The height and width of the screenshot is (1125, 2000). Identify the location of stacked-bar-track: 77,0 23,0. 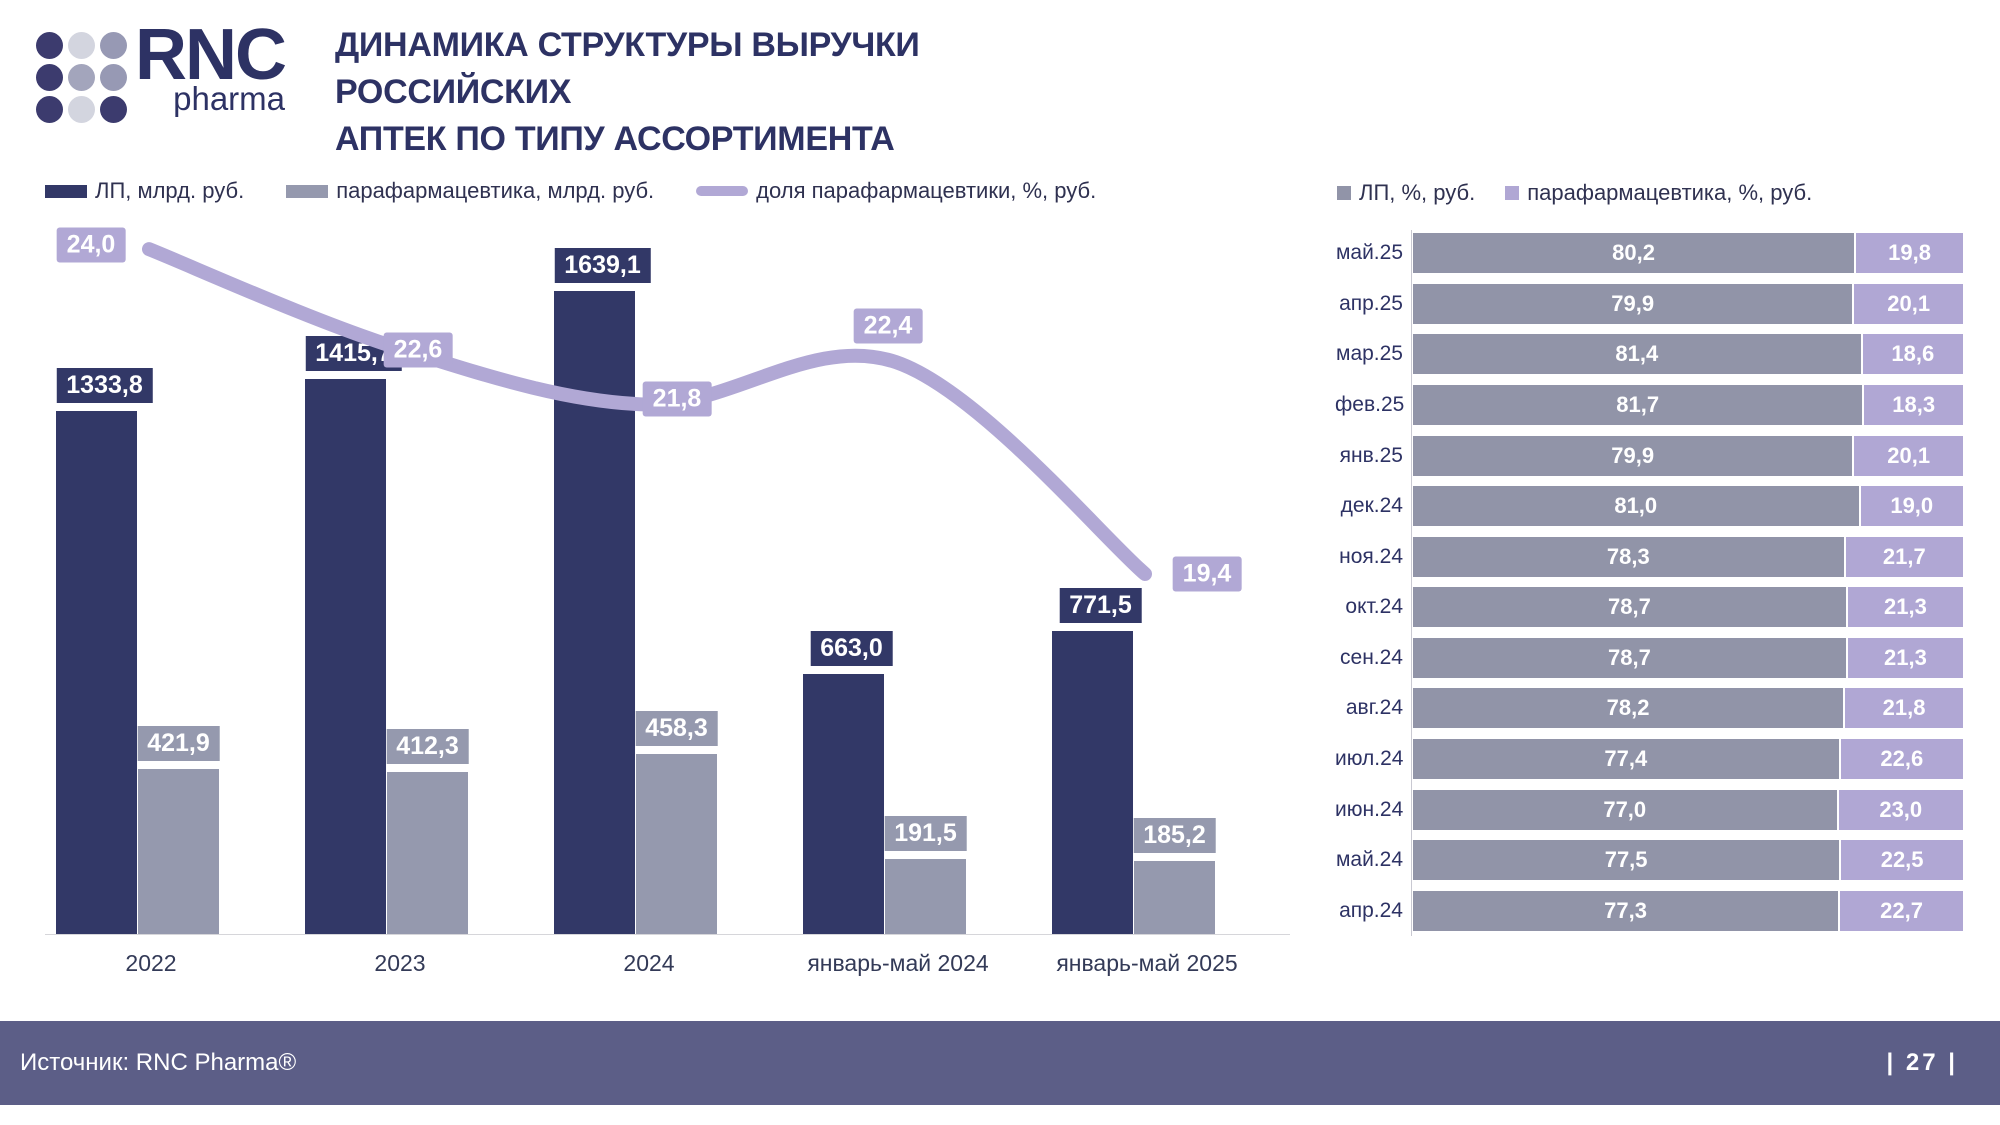
(1688, 809).